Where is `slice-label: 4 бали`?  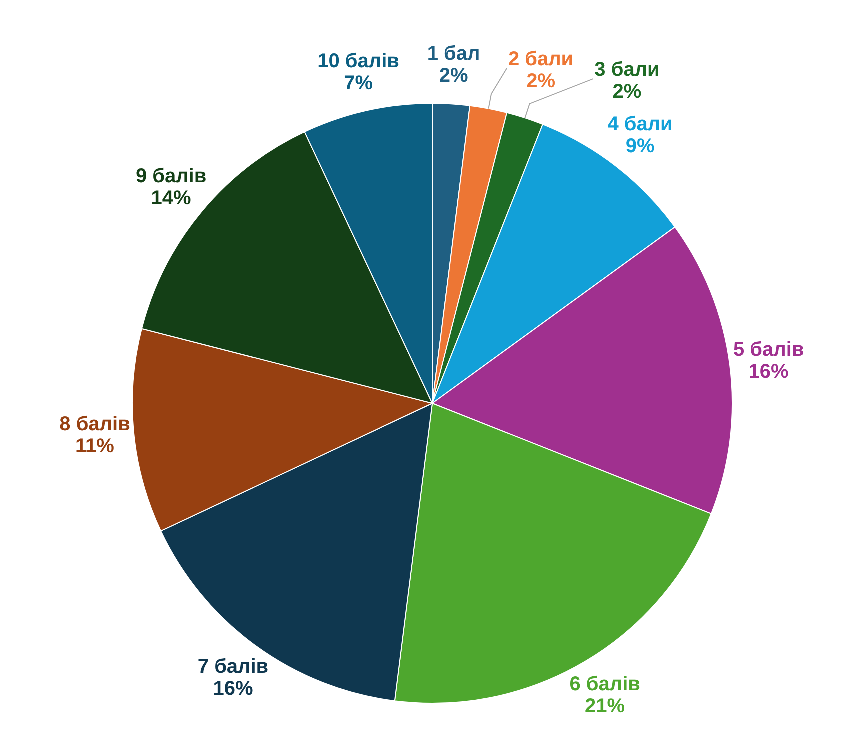 slice-label: 4 бали is located at coordinates (640, 125).